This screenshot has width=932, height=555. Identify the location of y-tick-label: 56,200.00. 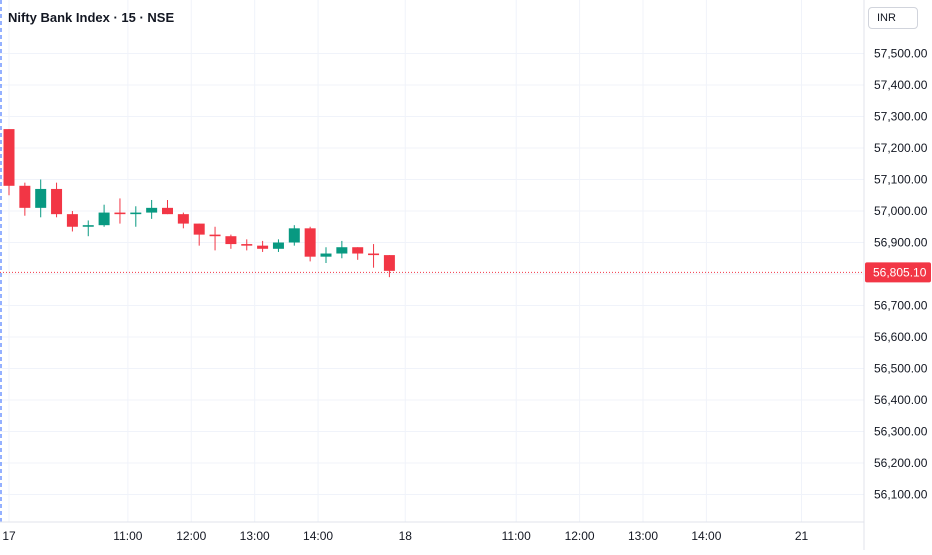
(901, 463).